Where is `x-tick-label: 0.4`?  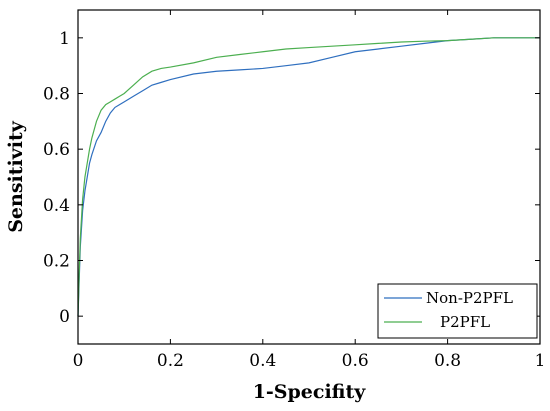
x-tick-label: 0.4 is located at coordinates (262, 361).